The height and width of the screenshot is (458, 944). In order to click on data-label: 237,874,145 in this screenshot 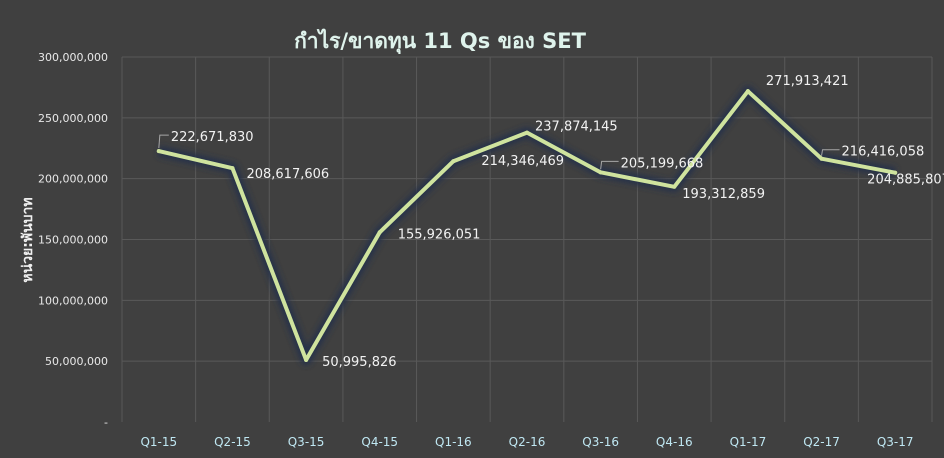, I will do `click(576, 127)`.